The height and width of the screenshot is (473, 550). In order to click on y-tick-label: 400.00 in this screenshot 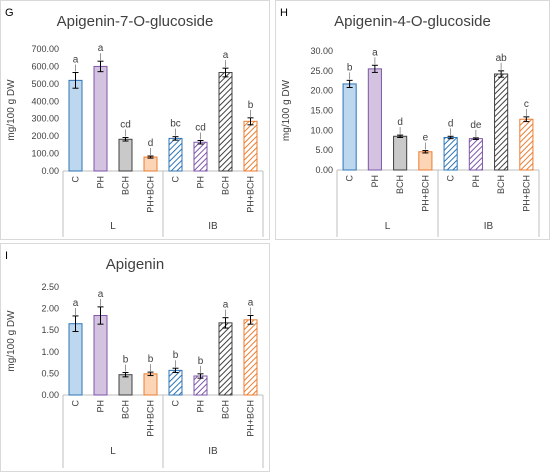, I will do `click(45, 101)`.